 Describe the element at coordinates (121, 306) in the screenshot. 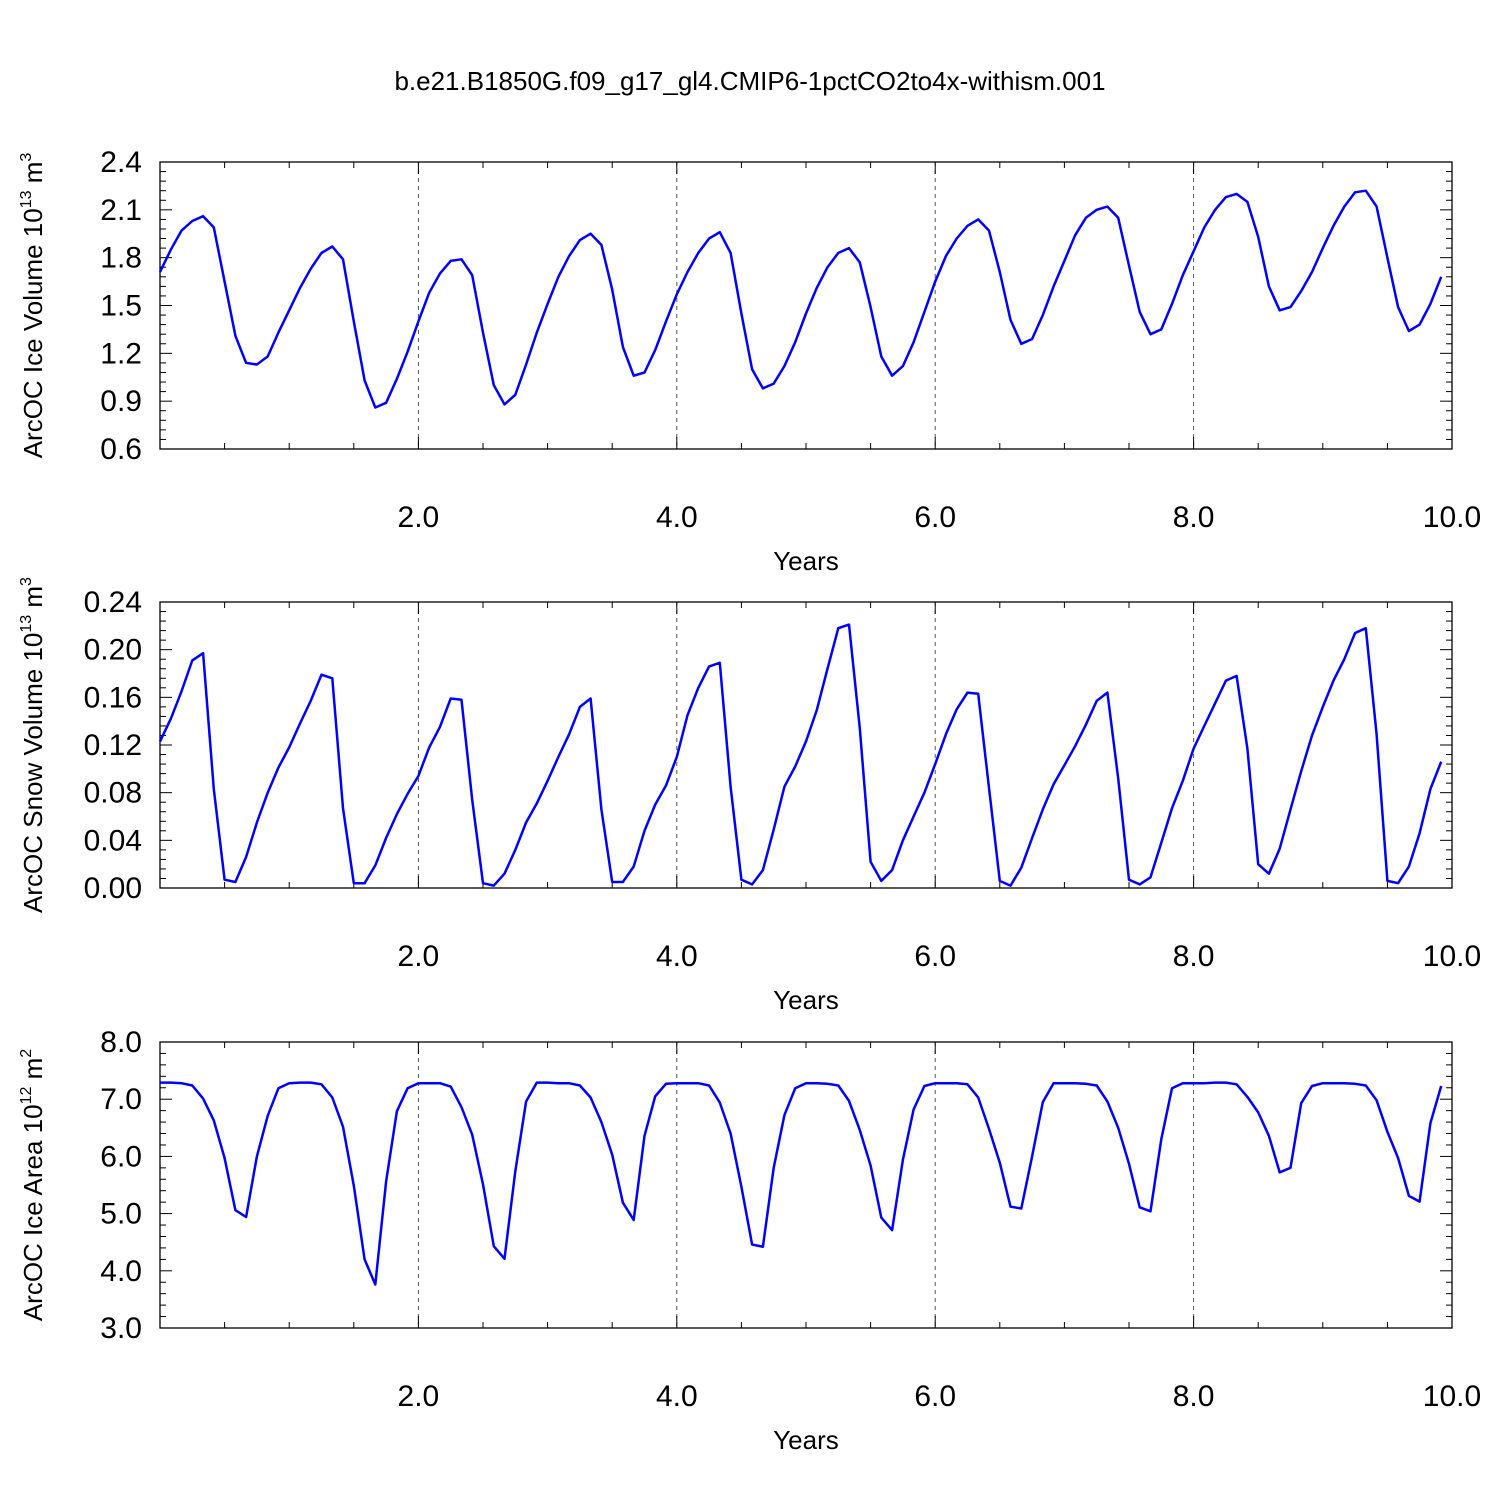

I see `y-tick-label: 1.5` at that location.